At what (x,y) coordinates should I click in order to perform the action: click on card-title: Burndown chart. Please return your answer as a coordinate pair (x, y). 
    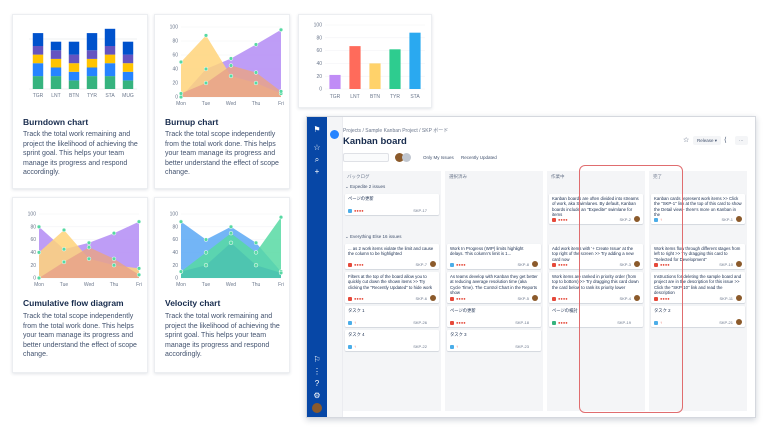
    Looking at the image, I should click on (56, 122).